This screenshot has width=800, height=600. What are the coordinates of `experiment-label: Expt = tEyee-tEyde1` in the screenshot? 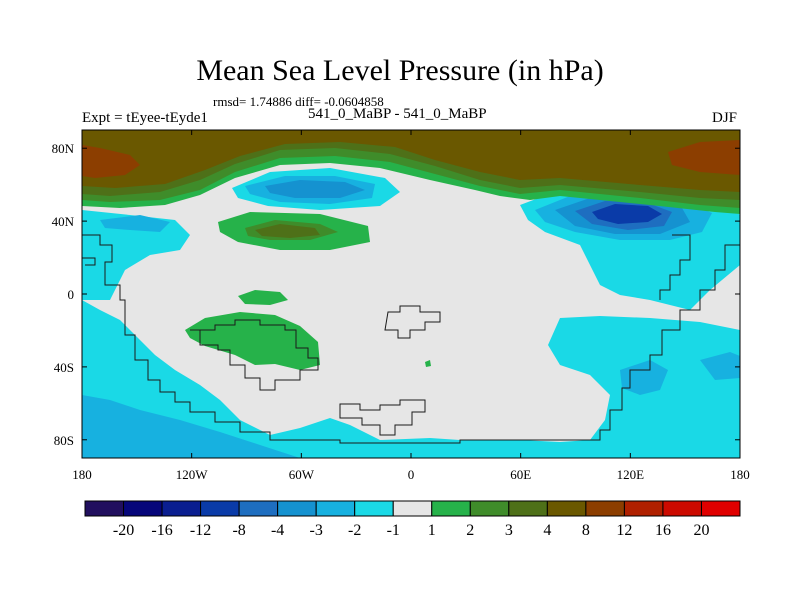 It's located at (145, 118).